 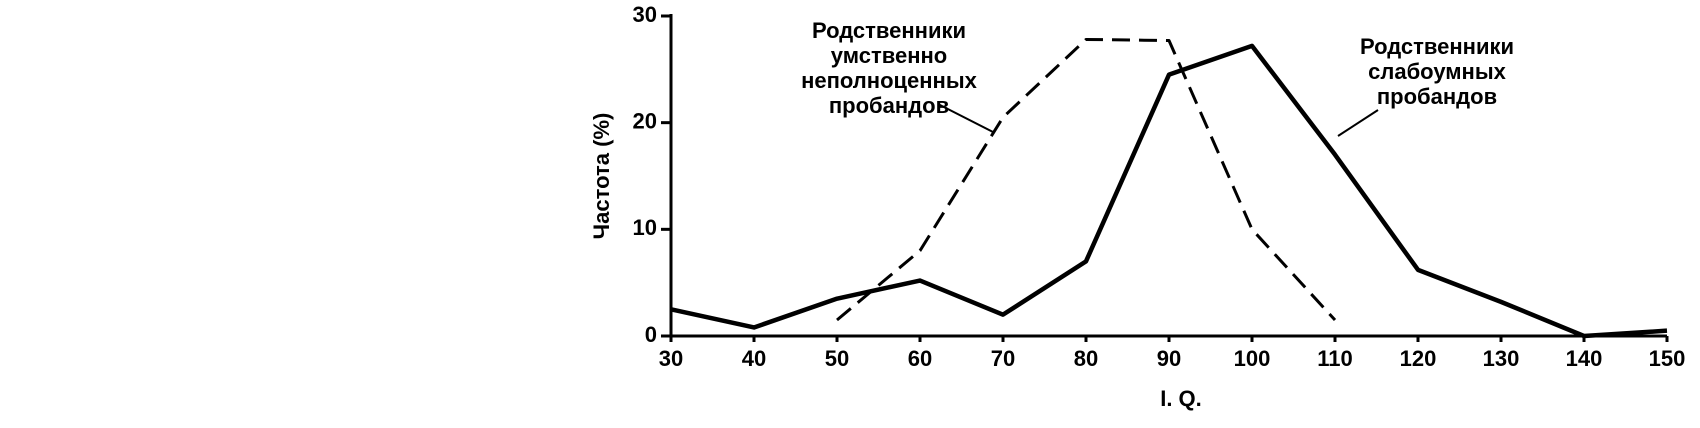 What do you see at coordinates (645, 14) in the screenshot?
I see `y-tick-label: 30` at bounding box center [645, 14].